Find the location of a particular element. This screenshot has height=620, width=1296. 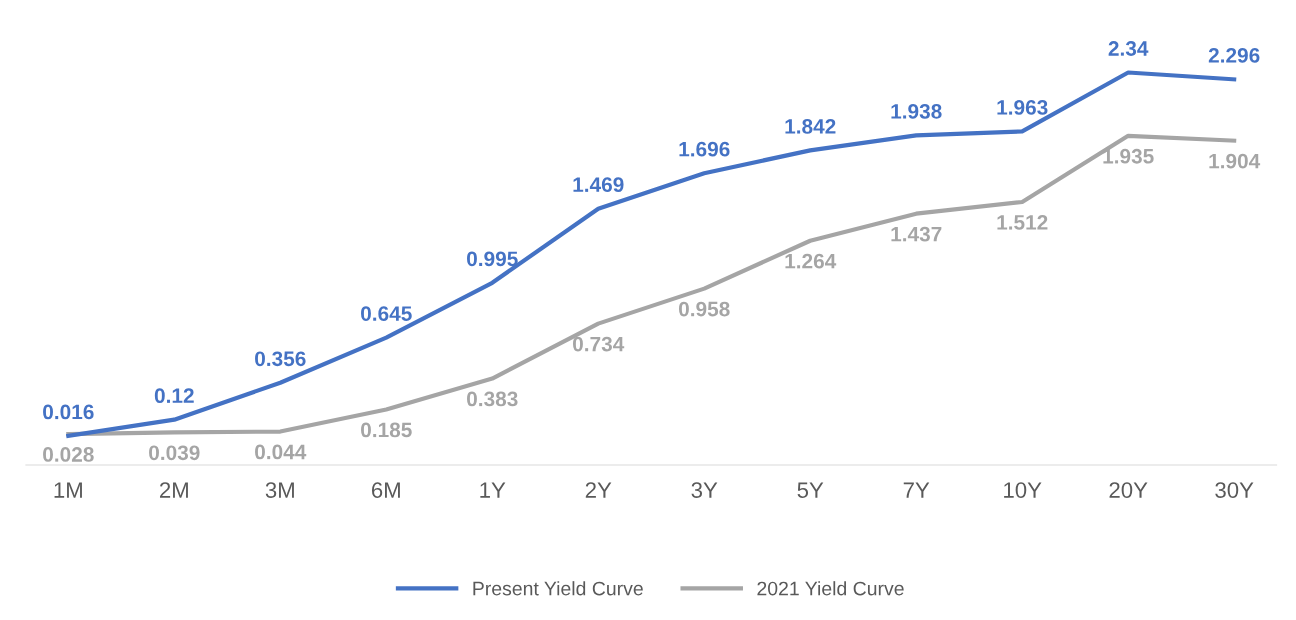

data-label: 0.044 is located at coordinates (281, 452).